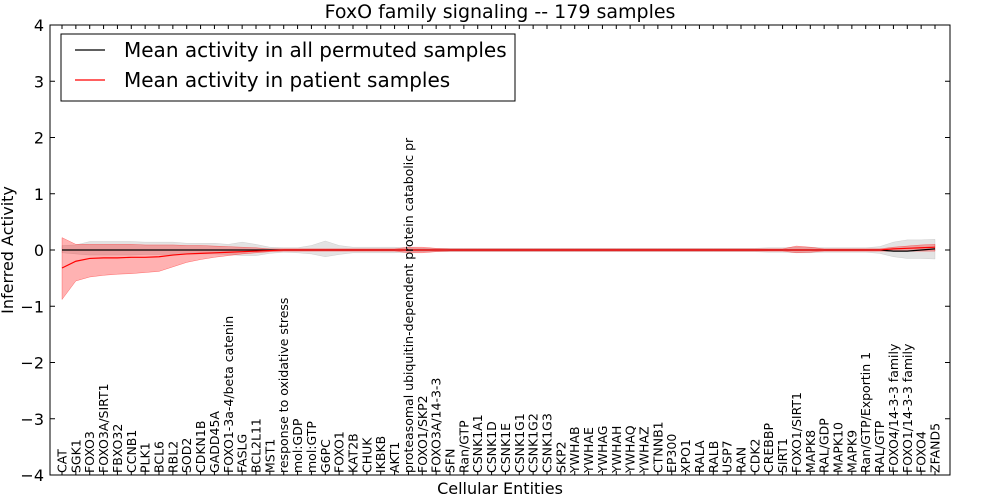 The width and height of the screenshot is (1000, 500). I want to click on category-label: CSNK1G1, so click(519, 443).